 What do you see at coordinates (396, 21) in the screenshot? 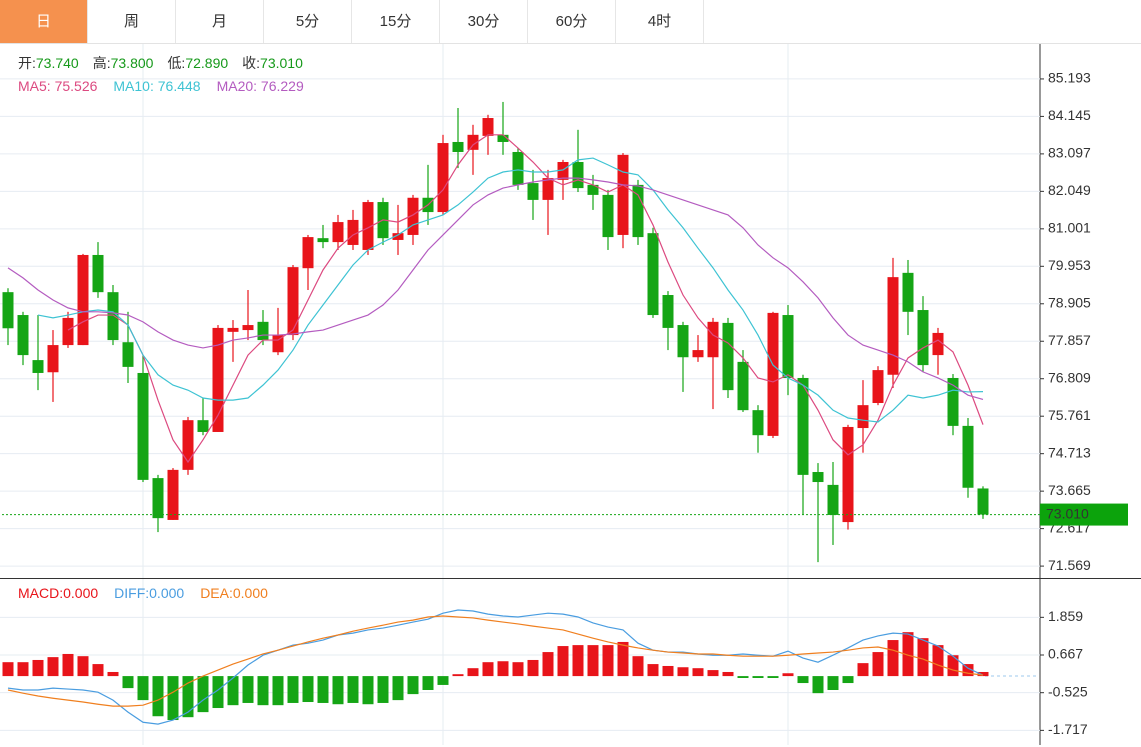
I see `period-tab: 15分` at bounding box center [396, 21].